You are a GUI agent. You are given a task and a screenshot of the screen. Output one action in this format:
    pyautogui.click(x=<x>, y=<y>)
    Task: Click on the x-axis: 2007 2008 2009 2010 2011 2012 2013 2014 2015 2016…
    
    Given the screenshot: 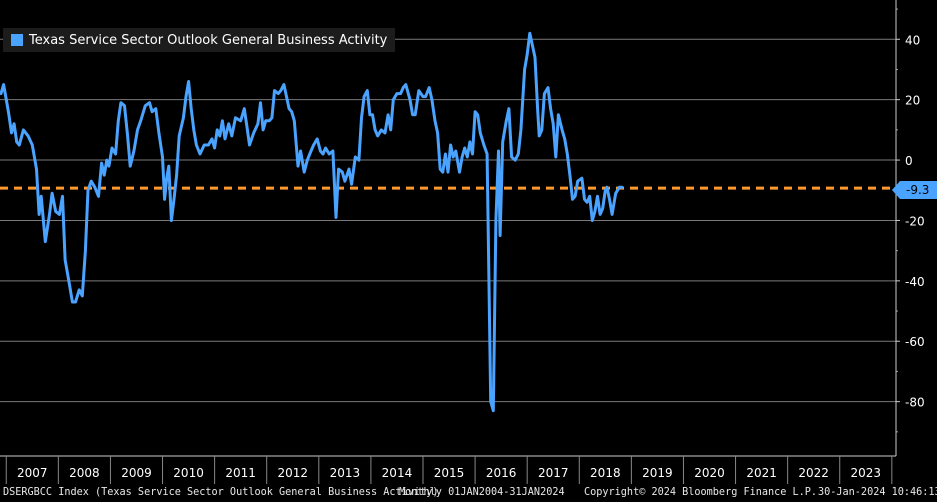 What is the action you would take?
    pyautogui.click(x=448, y=469)
    